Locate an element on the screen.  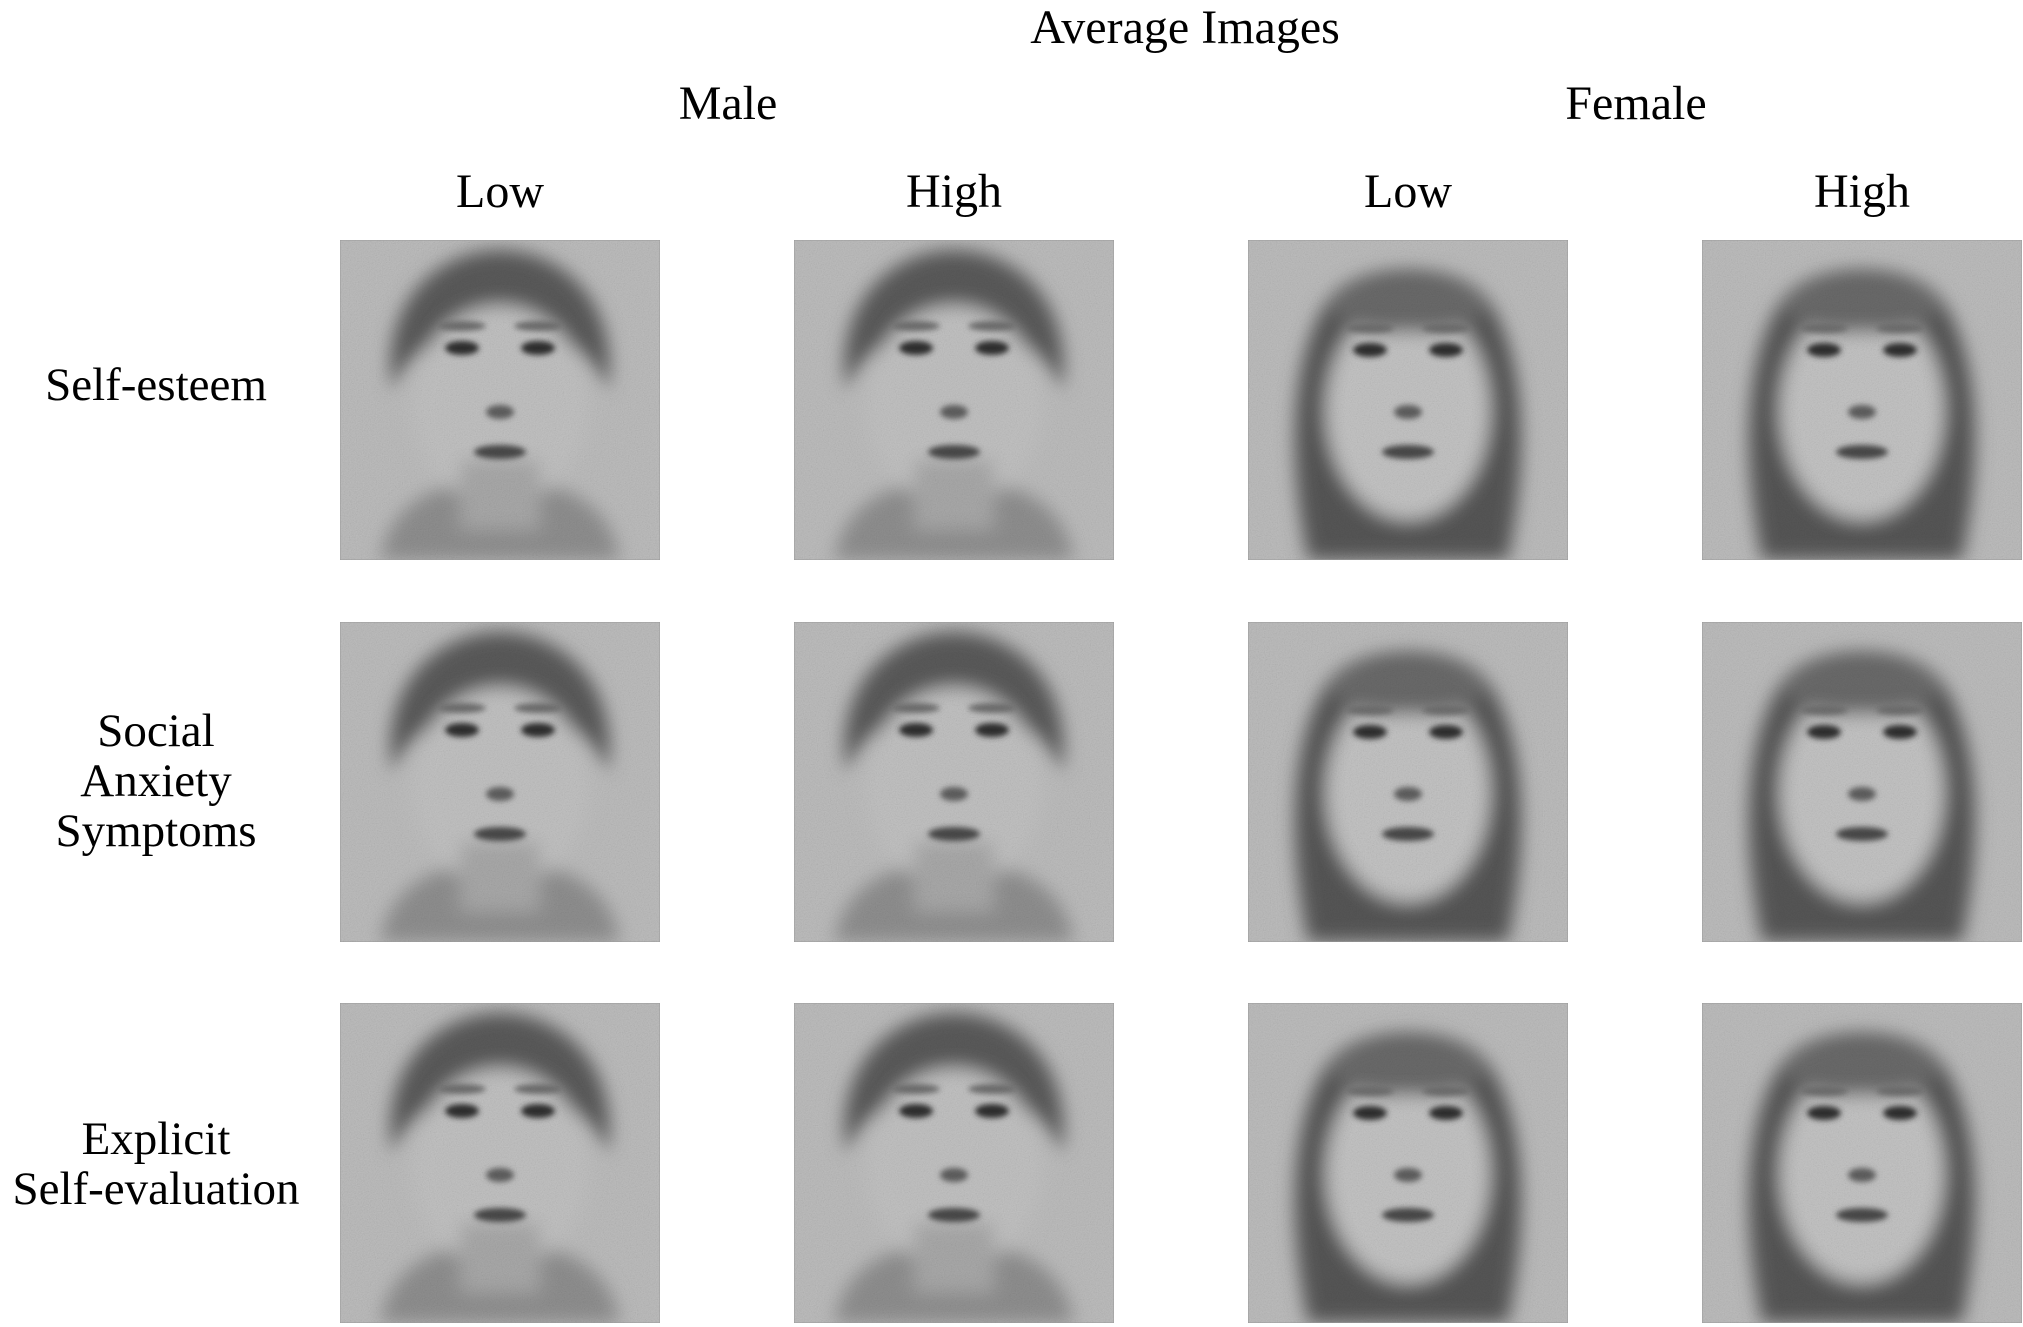
face-image-social-anxiety-male-low is located at coordinates (500, 782).